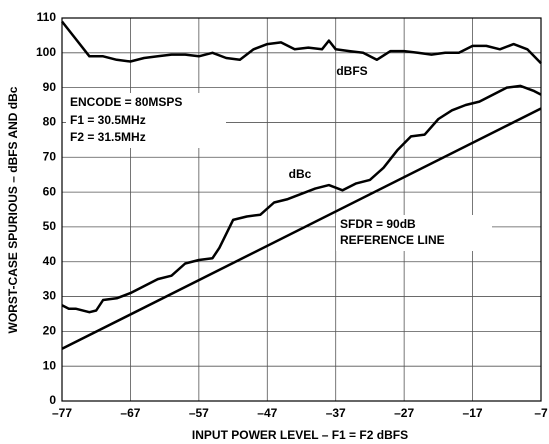  Describe the element at coordinates (130, 413) in the screenshot. I see `x-tick-label: –67` at that location.